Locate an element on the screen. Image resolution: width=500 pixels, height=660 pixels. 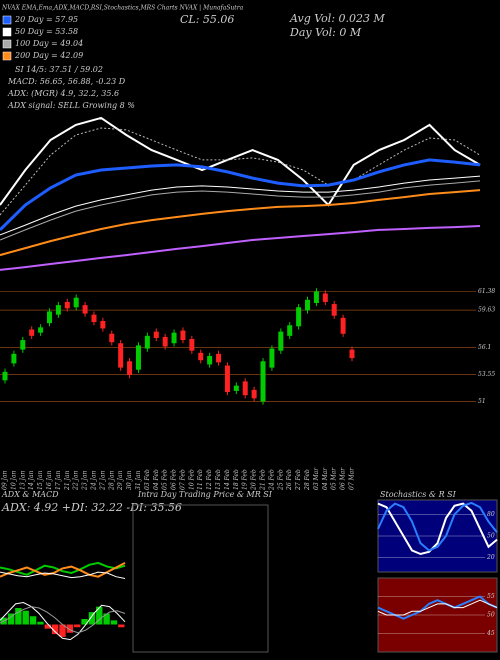
x-tick-label: 11 Feb is located at coordinates (200, 479).